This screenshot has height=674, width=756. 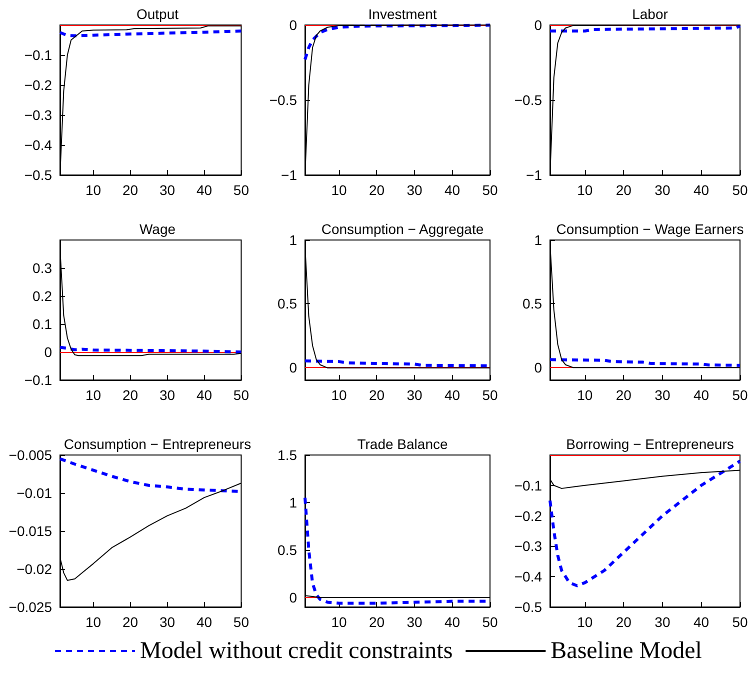 What do you see at coordinates (626, 651) in the screenshot?
I see `legend-label: Baseline Model` at bounding box center [626, 651].